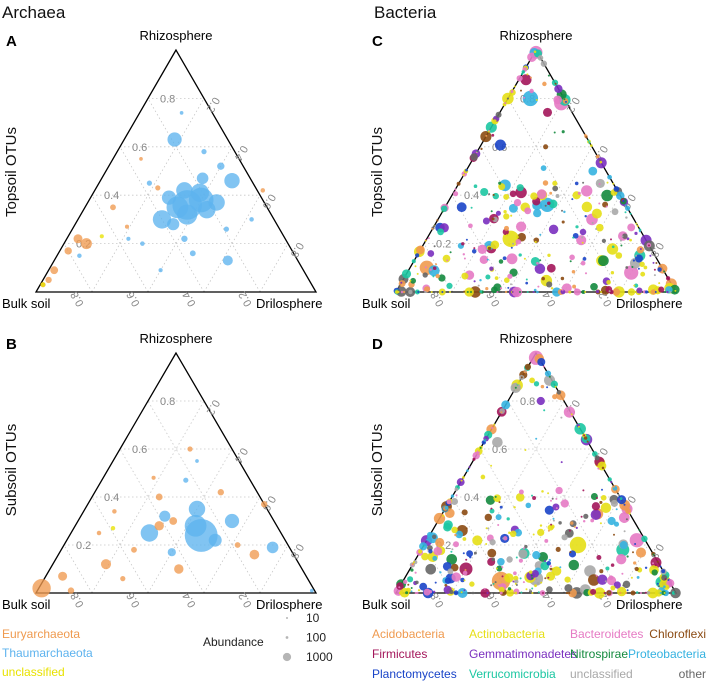  Describe the element at coordinates (41, 634) in the screenshot. I see `legend-item-archaea: Euryarchaeota` at that location.